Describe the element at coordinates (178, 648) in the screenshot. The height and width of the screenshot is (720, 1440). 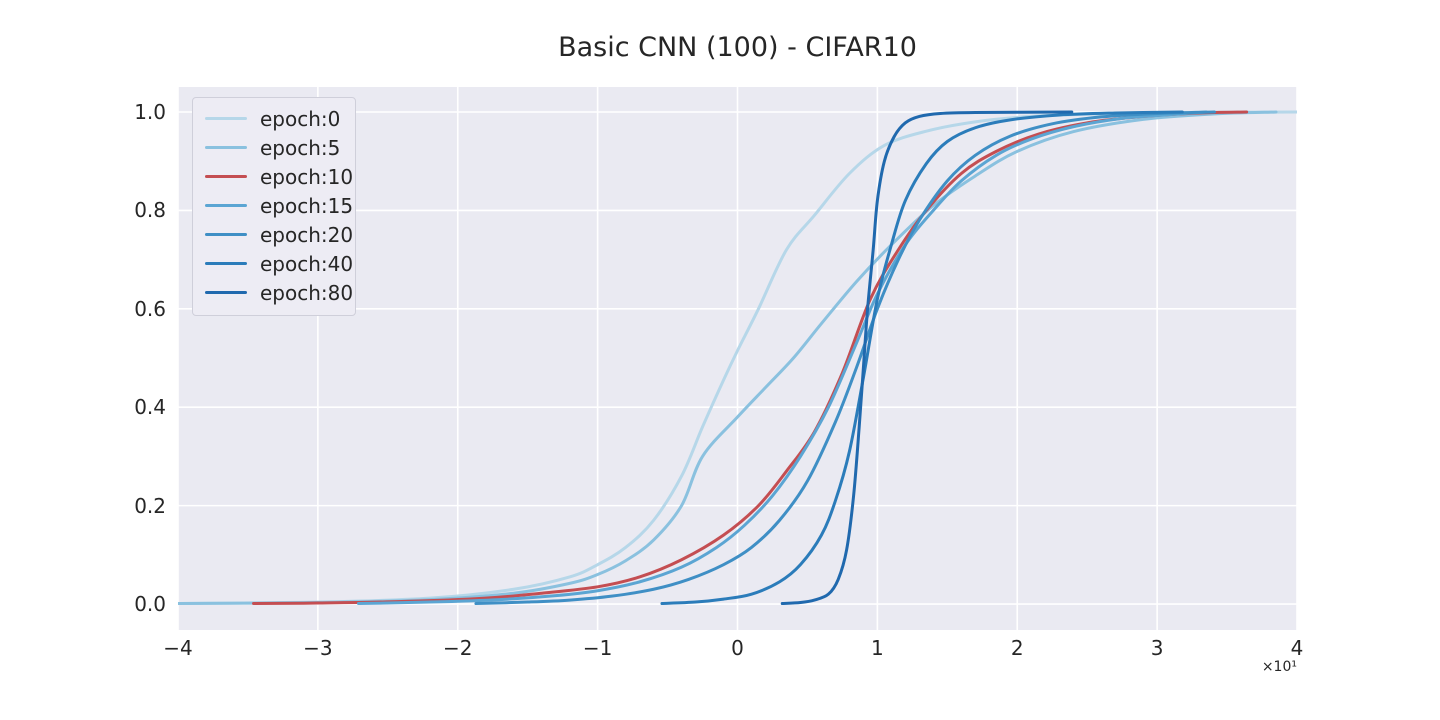
I see `x-tick-label: −4` at that location.